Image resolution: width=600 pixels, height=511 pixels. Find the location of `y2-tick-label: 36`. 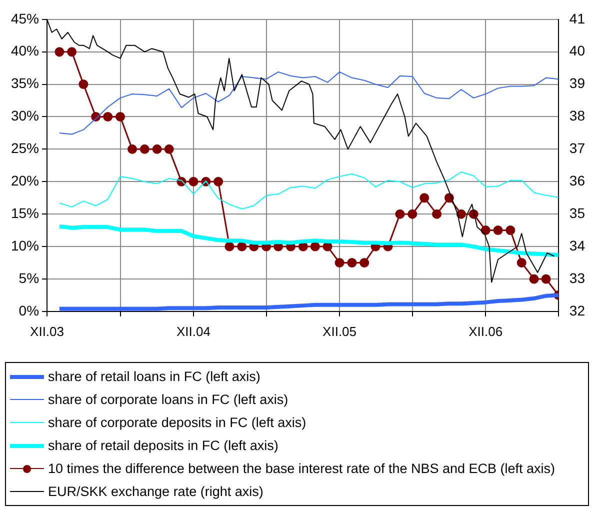

y2-tick-label: 36 is located at coordinates (577, 180).